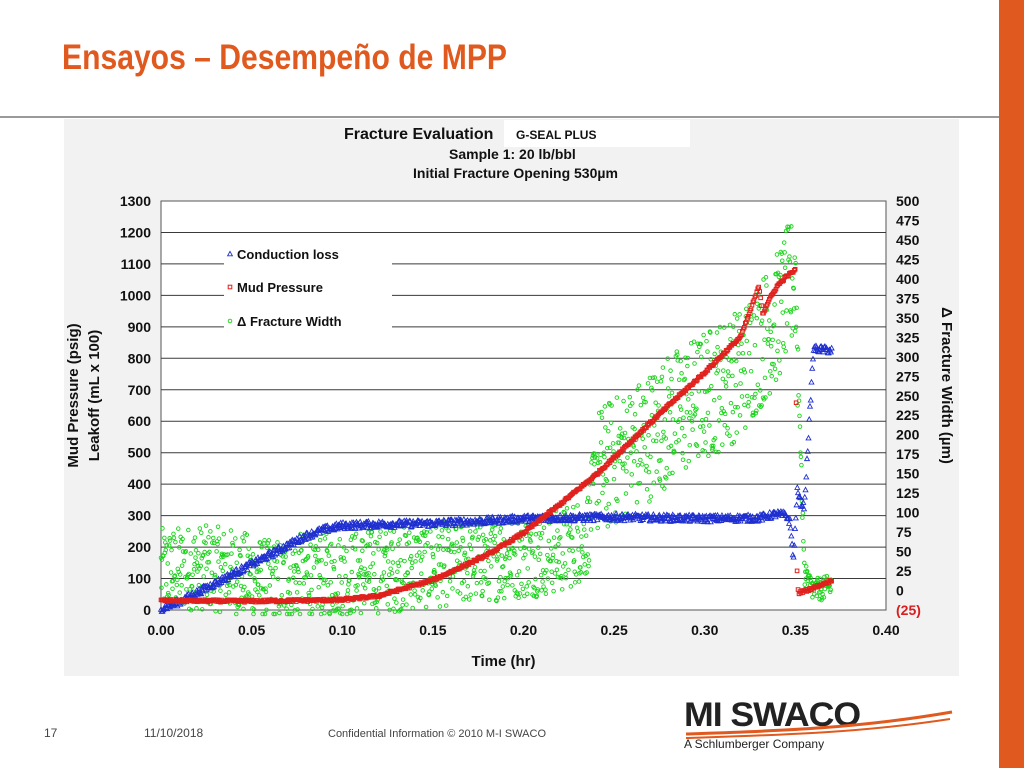  Describe the element at coordinates (515, 173) in the screenshot. I see `chart-subtitle-2: Initial Fracture Opening 530µm` at that location.